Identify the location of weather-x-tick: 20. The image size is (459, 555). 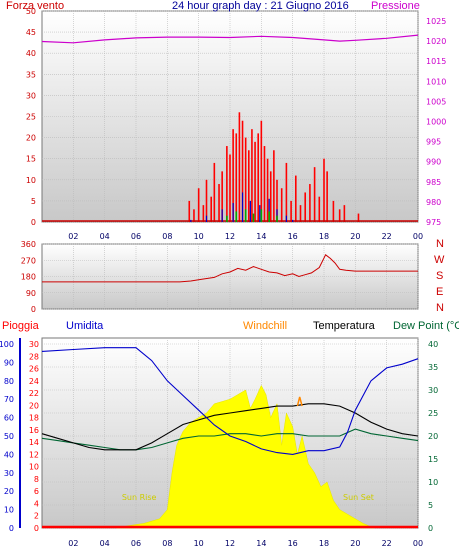
(355, 543).